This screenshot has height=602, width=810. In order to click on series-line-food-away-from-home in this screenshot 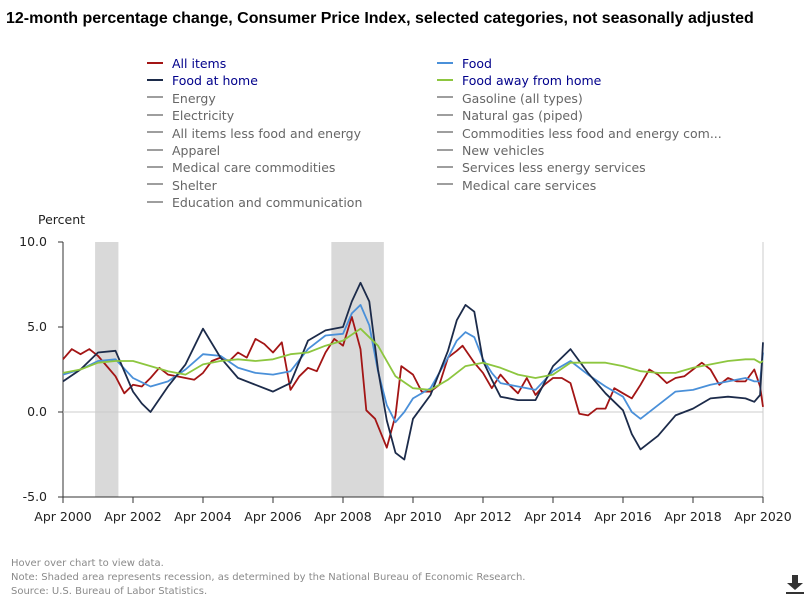, I will do `click(413, 359)`.